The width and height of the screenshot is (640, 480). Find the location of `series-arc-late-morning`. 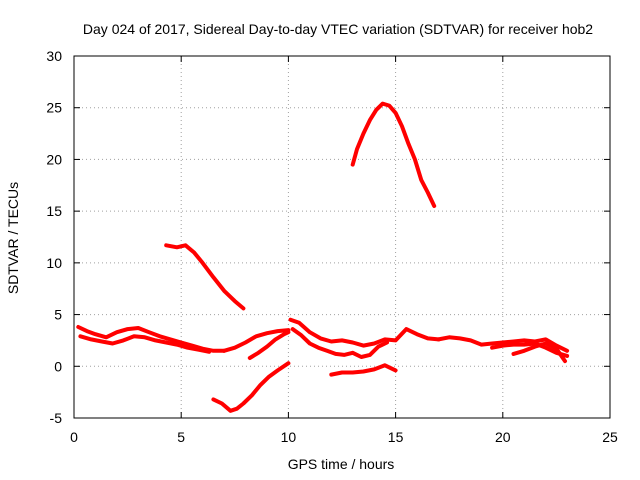

series-arc-late-morning is located at coordinates (256, 340).